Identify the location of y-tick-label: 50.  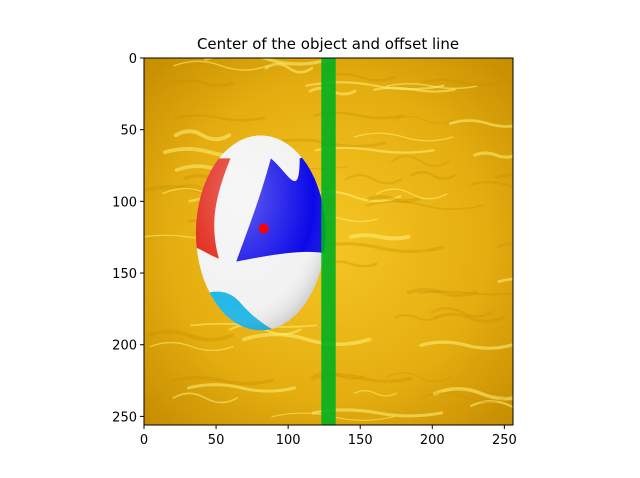
(128, 131).